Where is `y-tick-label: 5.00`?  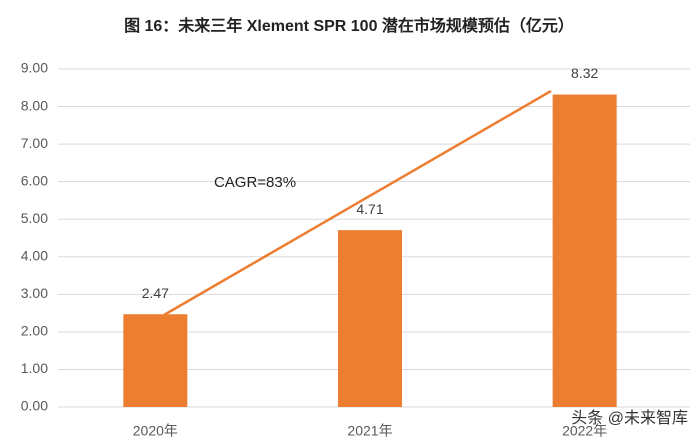 y-tick-label: 5.00 is located at coordinates (34, 218).